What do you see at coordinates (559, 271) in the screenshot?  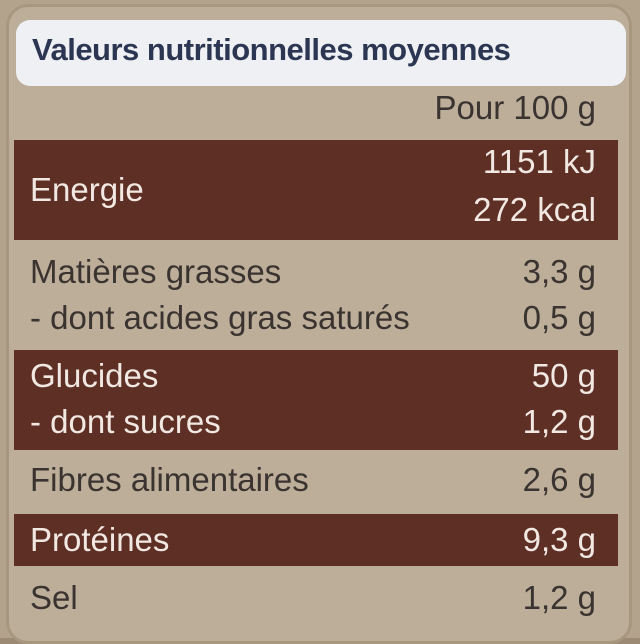 I see `row-value: 3,3 g` at bounding box center [559, 271].